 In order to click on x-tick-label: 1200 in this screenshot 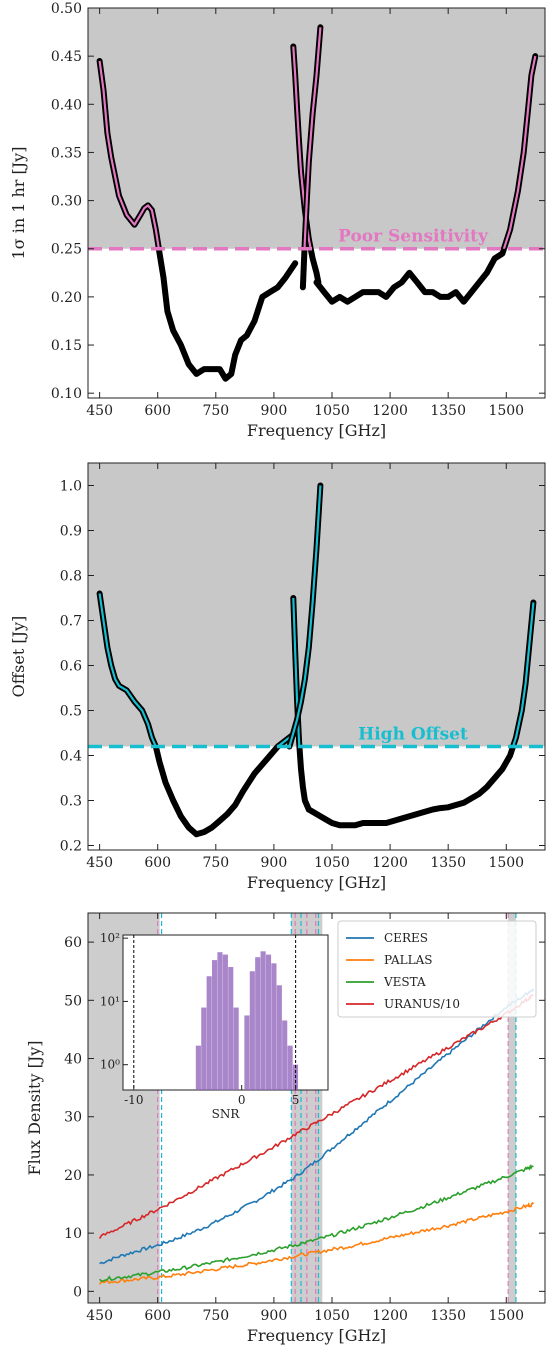, I will do `click(390, 411)`.